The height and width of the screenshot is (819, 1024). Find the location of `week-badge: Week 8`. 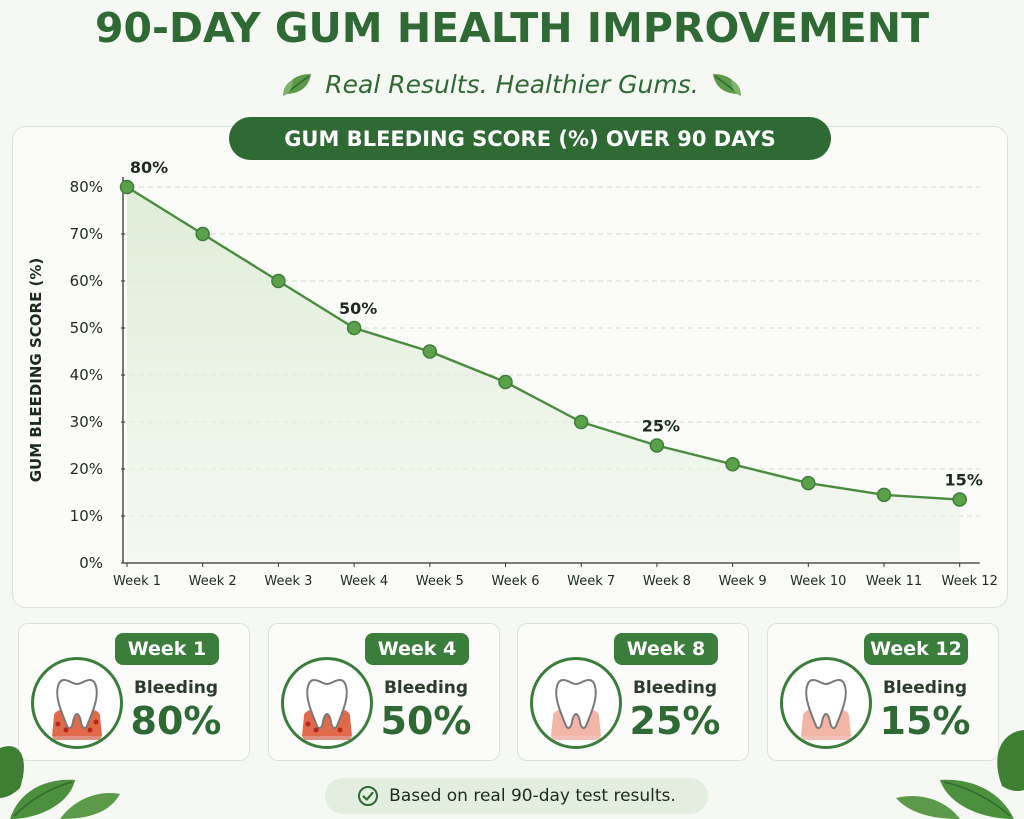

week-badge: Week 8 is located at coordinates (666, 649).